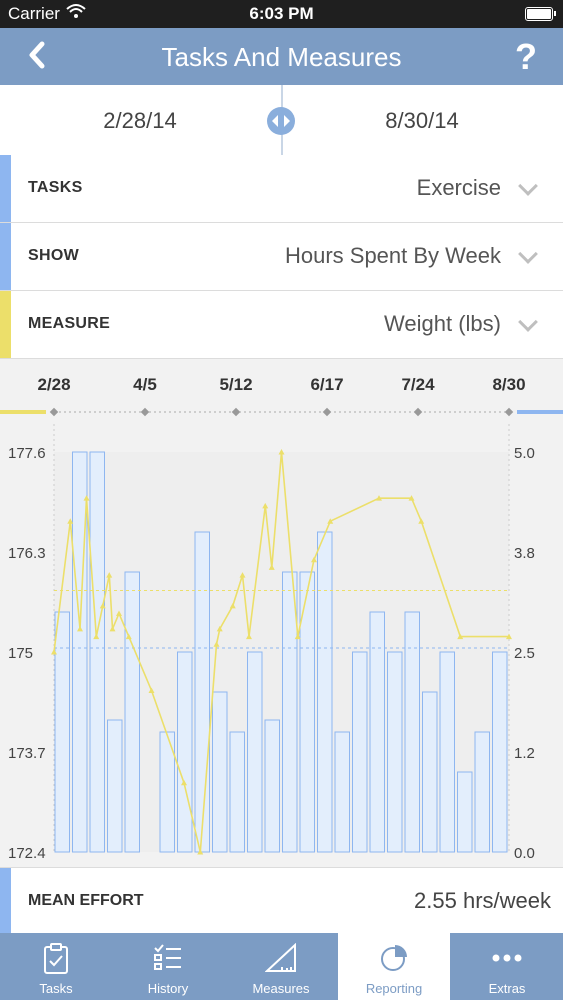  Describe the element at coordinates (5, 188) in the screenshot. I see `tasks-color-bar` at that location.